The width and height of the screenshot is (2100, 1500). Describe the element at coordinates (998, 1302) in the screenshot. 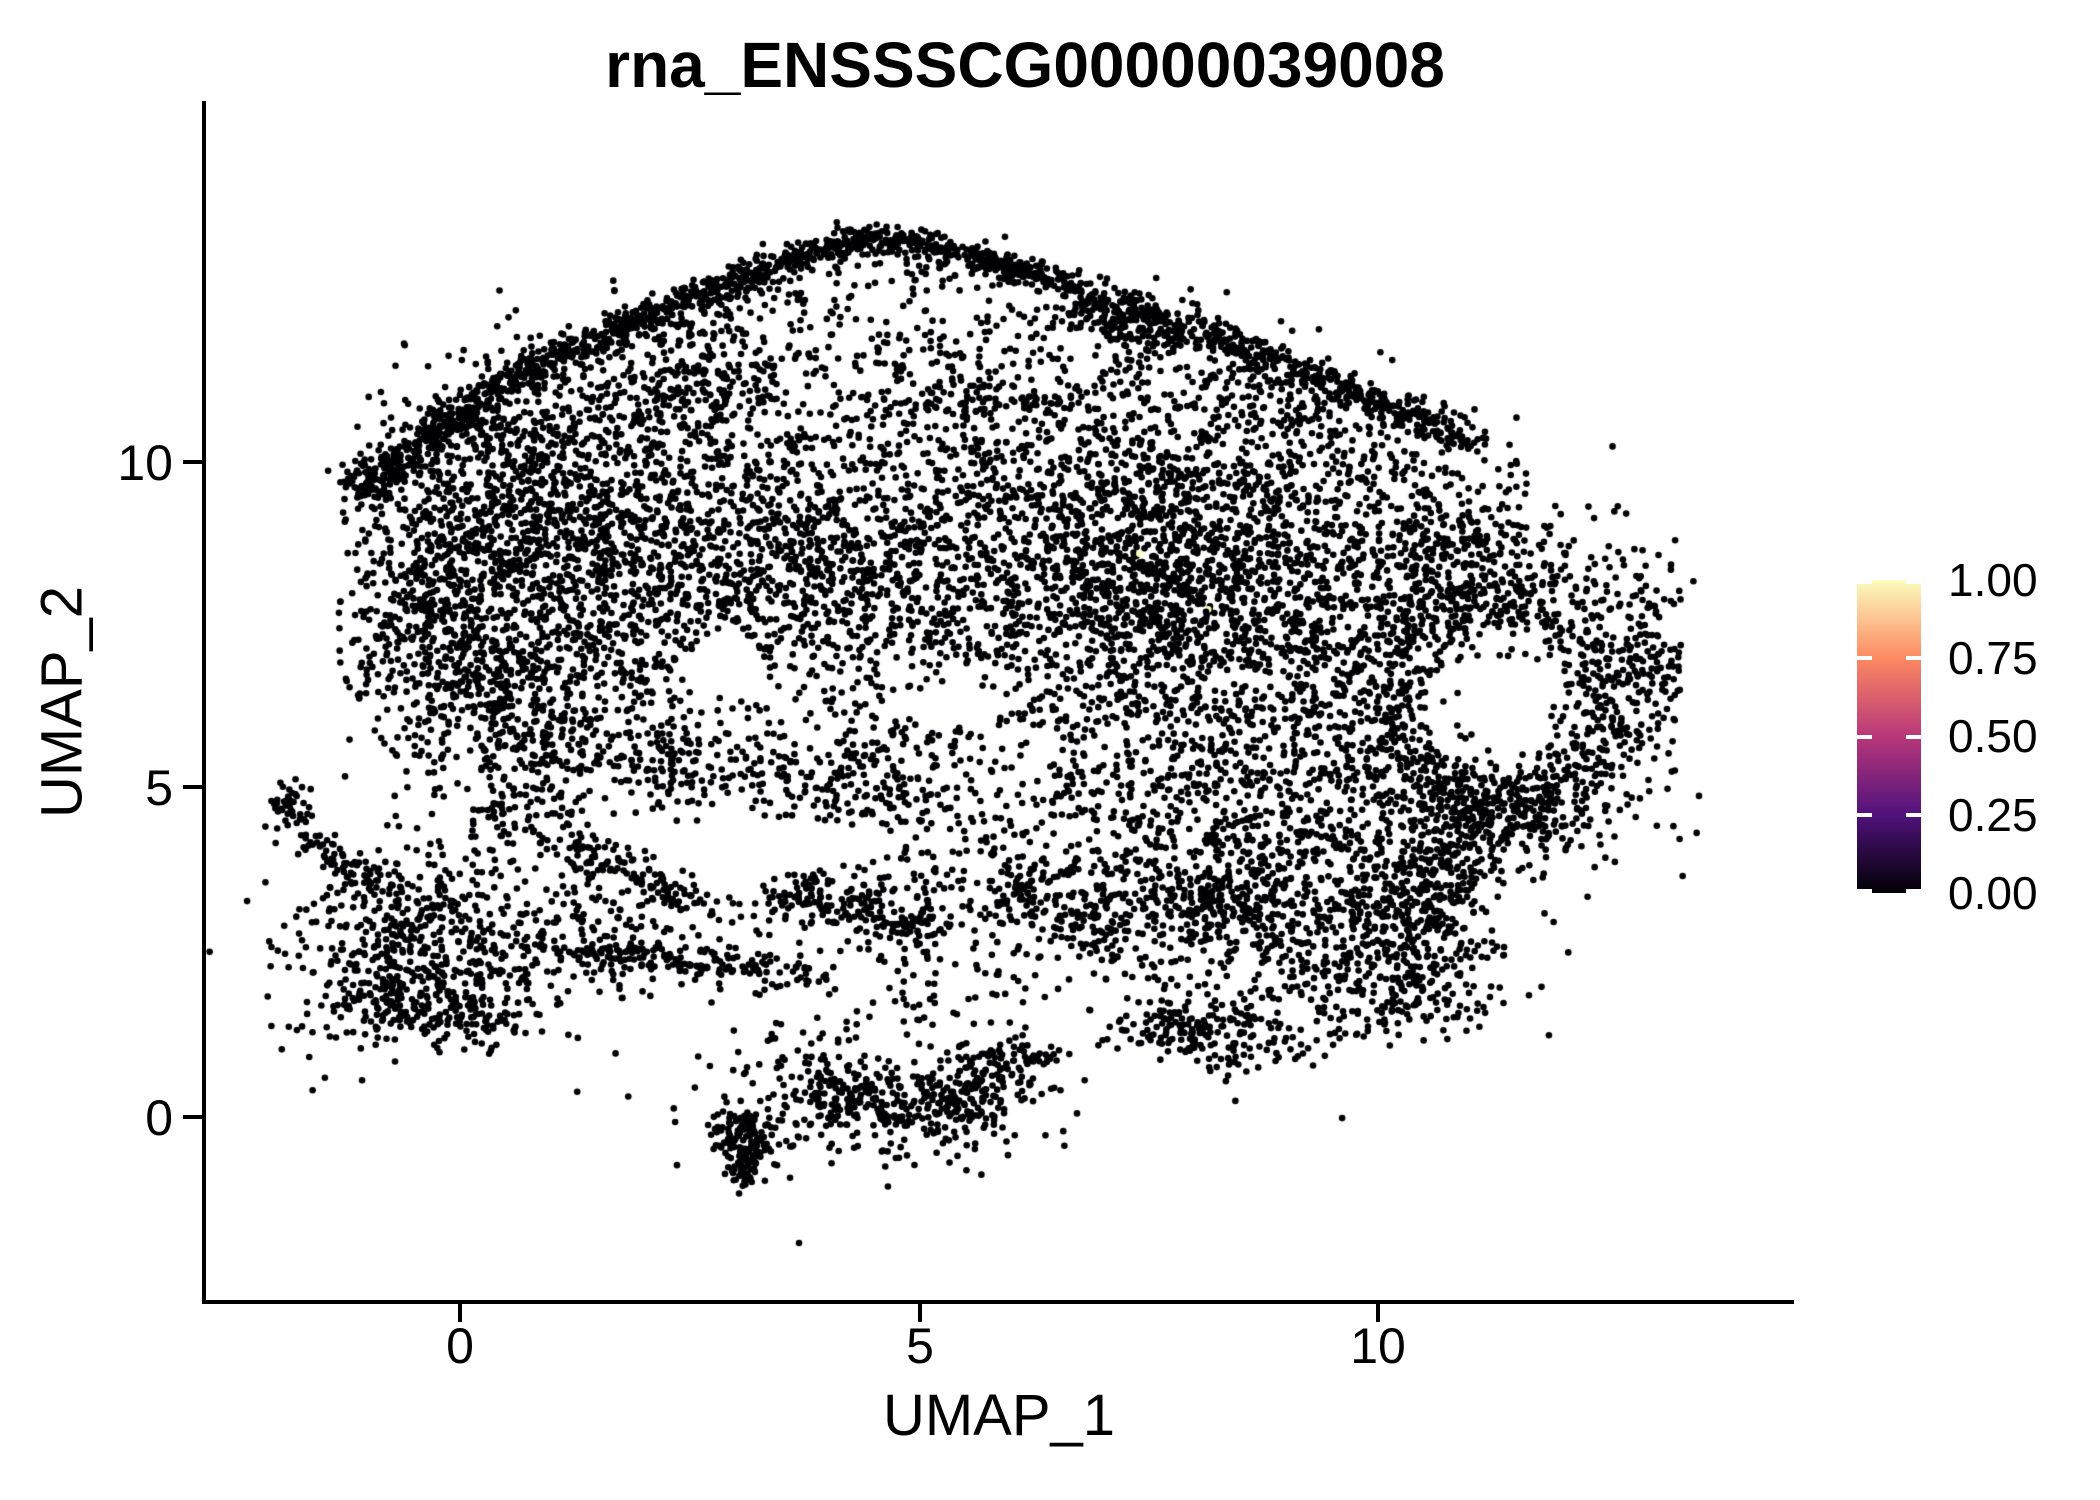

I see `x-axis-line` at that location.